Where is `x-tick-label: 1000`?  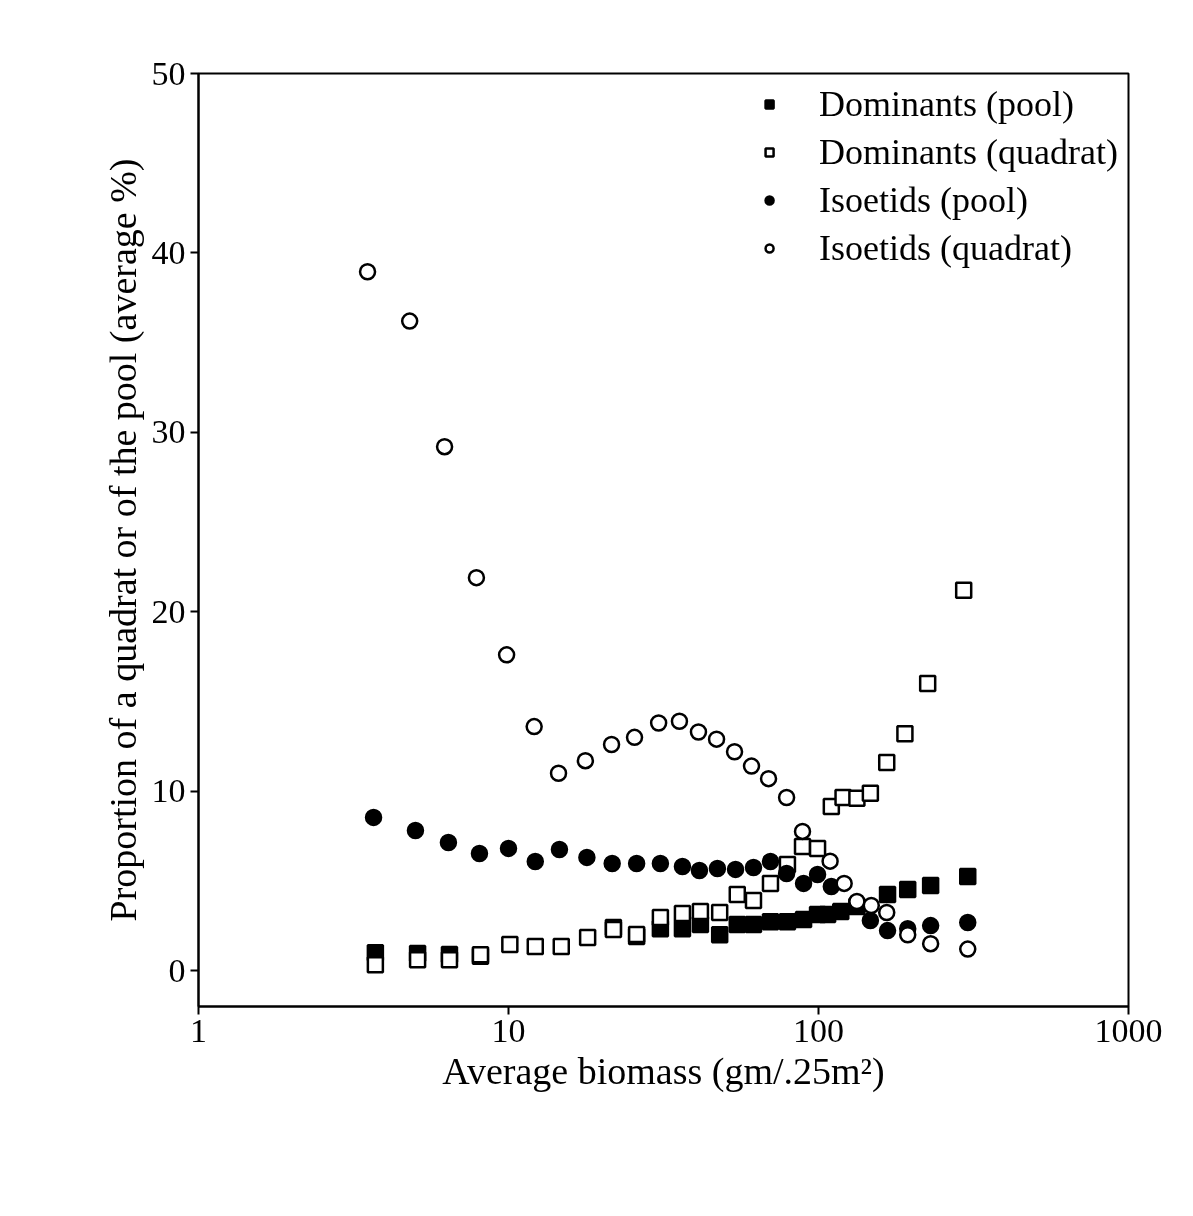
x-tick-label: 1000 is located at coordinates (1128, 1030).